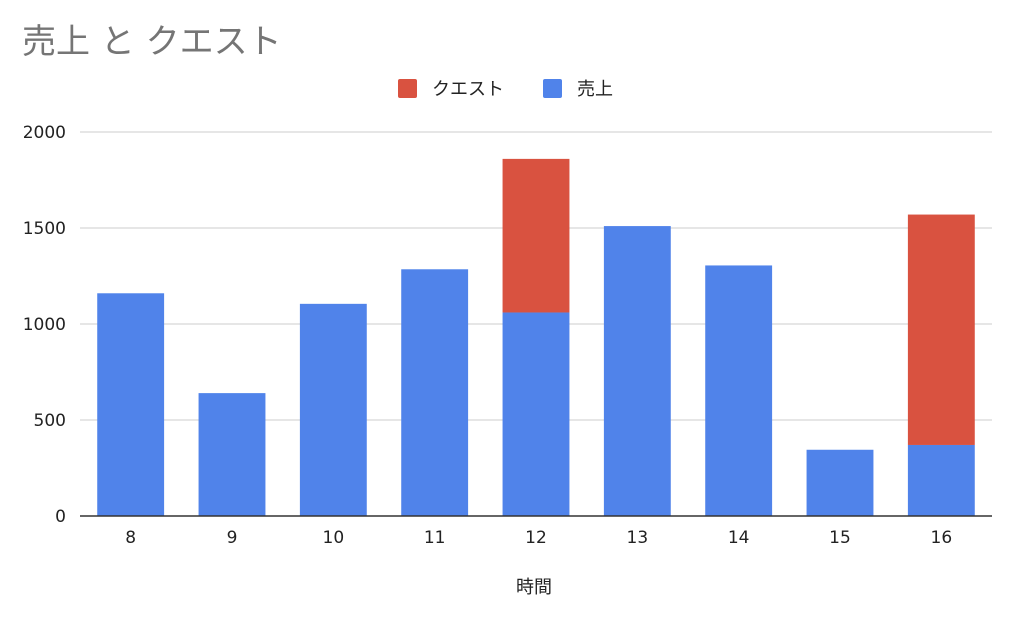 This screenshot has width=1024, height=626. Describe the element at coordinates (638, 538) in the screenshot. I see `x-tick-label: 13` at that location.